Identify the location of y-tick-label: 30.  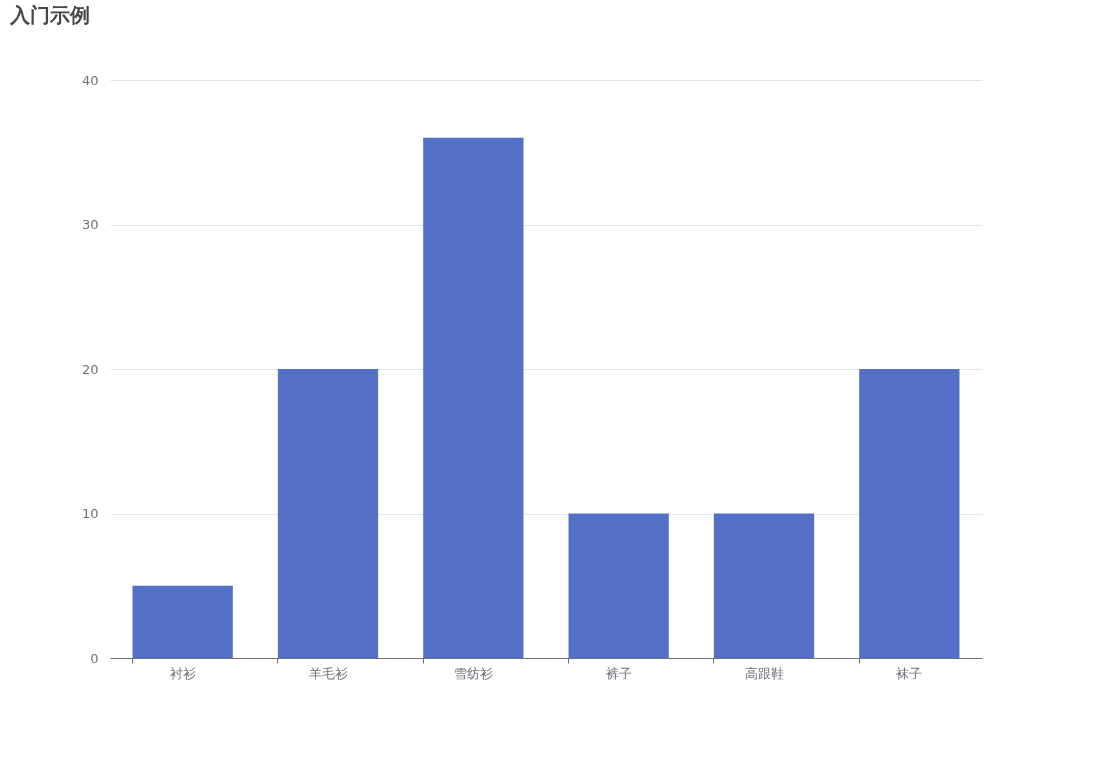
(90, 224).